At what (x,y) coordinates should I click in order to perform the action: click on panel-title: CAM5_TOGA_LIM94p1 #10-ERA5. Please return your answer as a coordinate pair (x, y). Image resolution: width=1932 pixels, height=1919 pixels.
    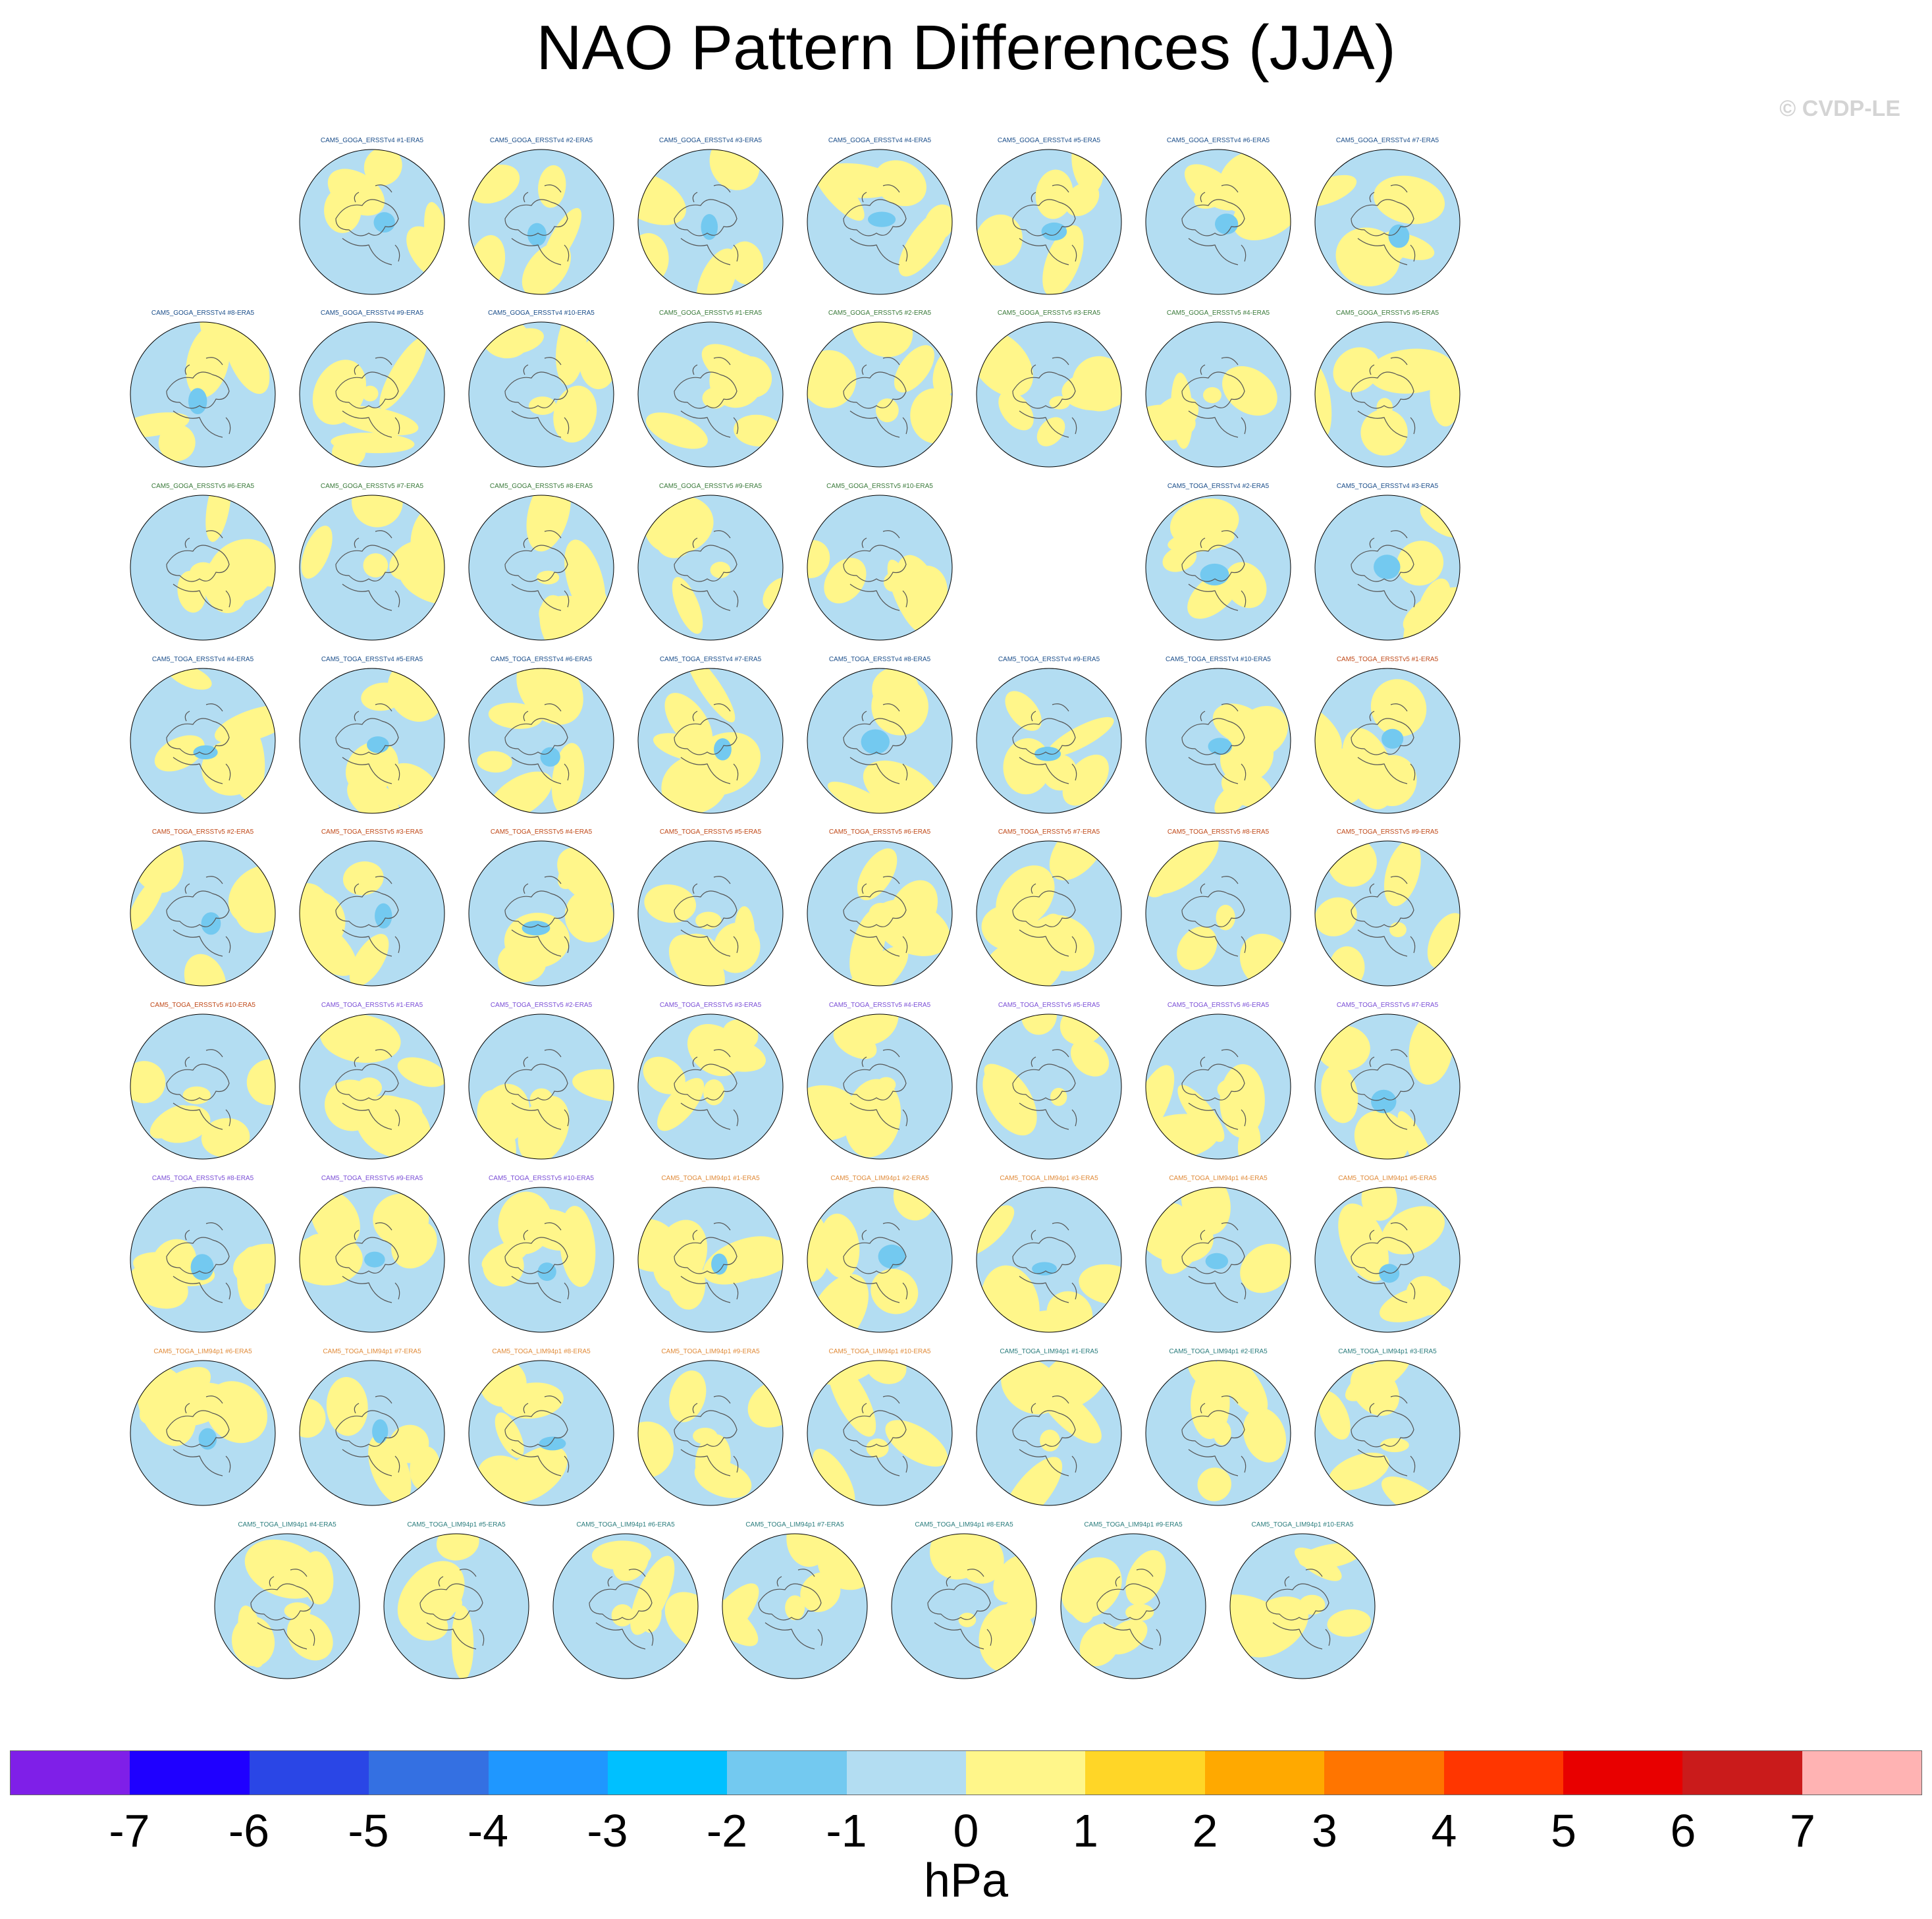
    Looking at the image, I should click on (1302, 1525).